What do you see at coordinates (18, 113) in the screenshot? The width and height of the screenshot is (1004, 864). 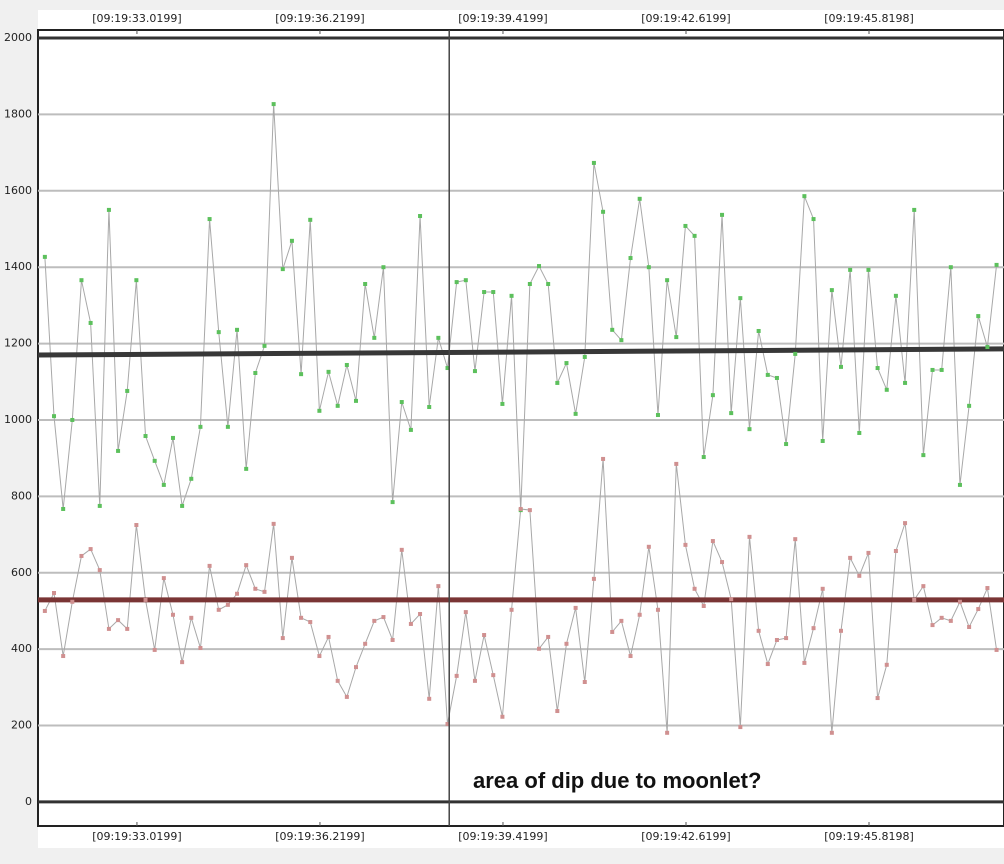 I see `y-tick-label: 1800` at bounding box center [18, 113].